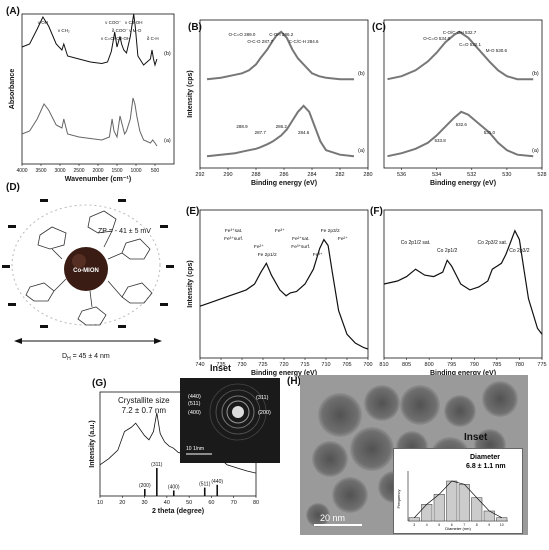 The image size is (549, 550). I want to click on tem-inset-title: Inset, so click(476, 437).